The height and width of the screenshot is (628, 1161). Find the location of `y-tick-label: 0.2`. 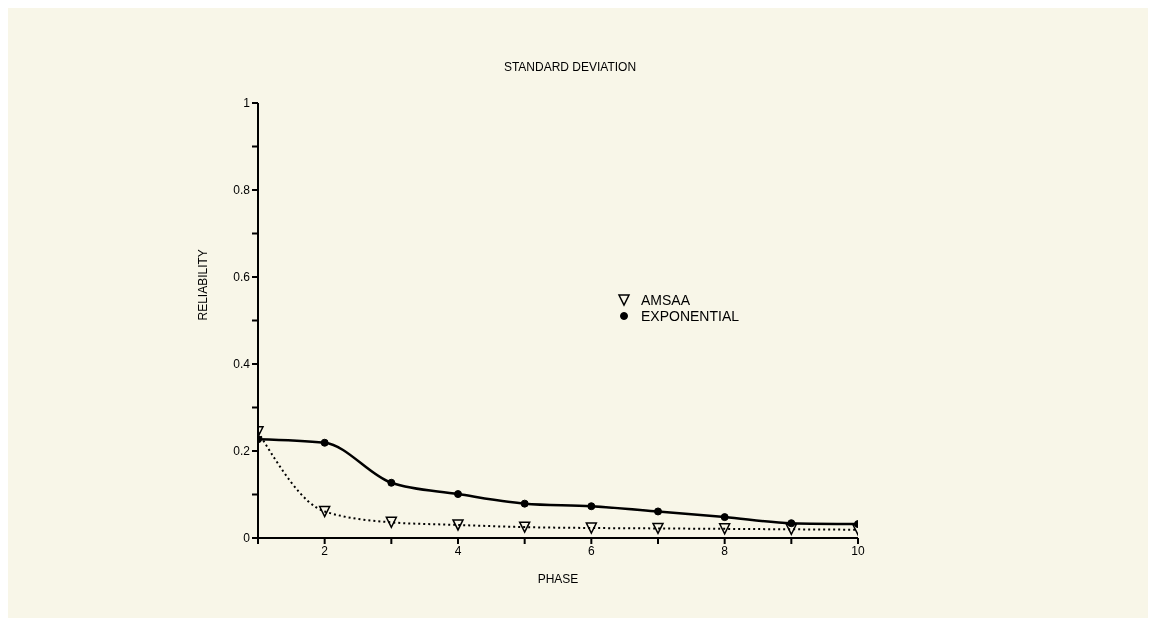

y-tick-label: 0.2 is located at coordinates (242, 451).